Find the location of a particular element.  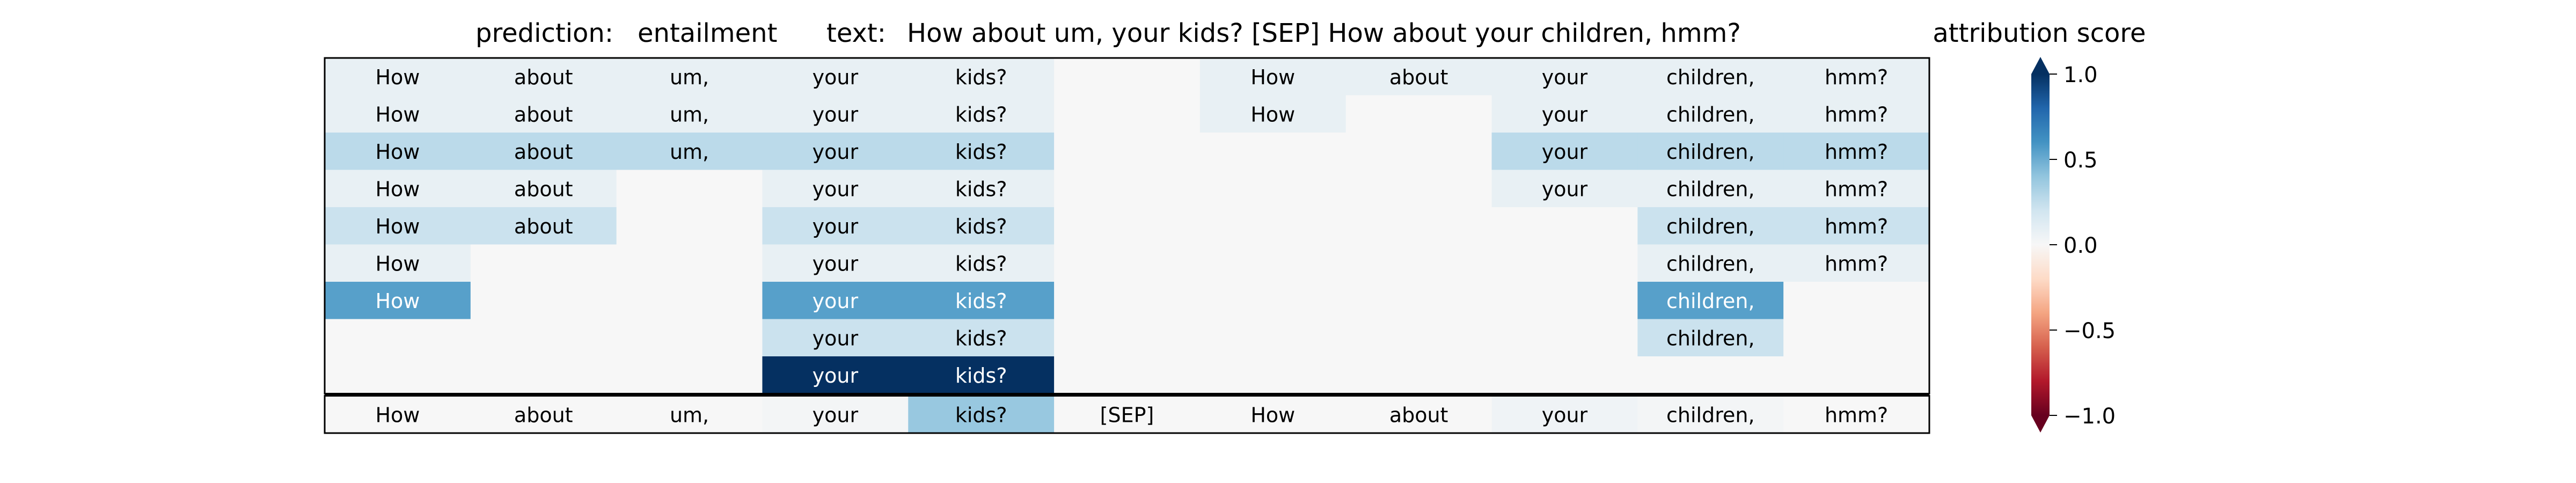

summary-token-label: [SEP] is located at coordinates (1127, 415).